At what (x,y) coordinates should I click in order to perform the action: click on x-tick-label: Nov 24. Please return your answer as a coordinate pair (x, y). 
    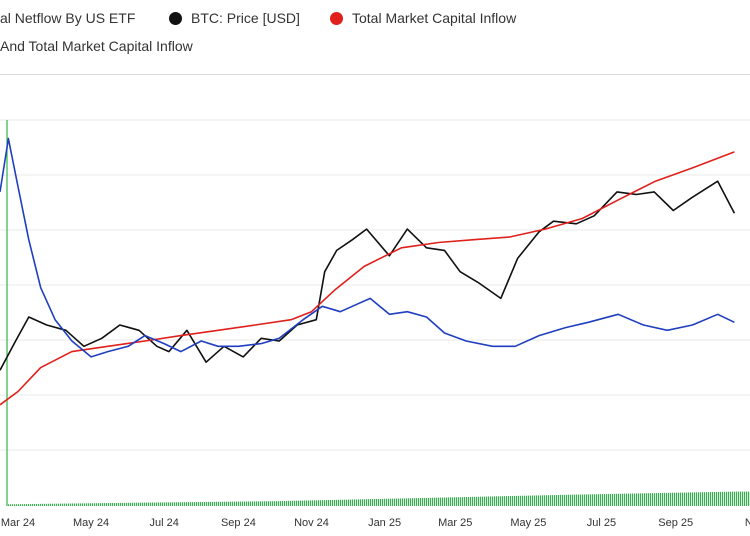
    Looking at the image, I should click on (311, 523).